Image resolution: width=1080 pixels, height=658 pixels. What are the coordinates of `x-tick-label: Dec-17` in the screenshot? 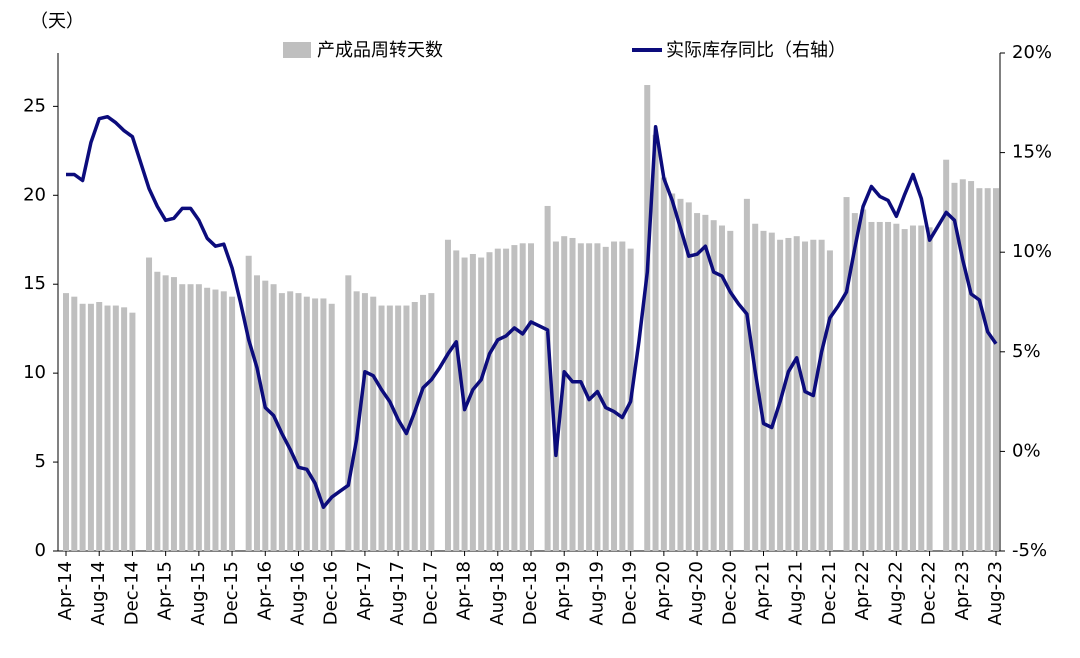 It's located at (430, 593).